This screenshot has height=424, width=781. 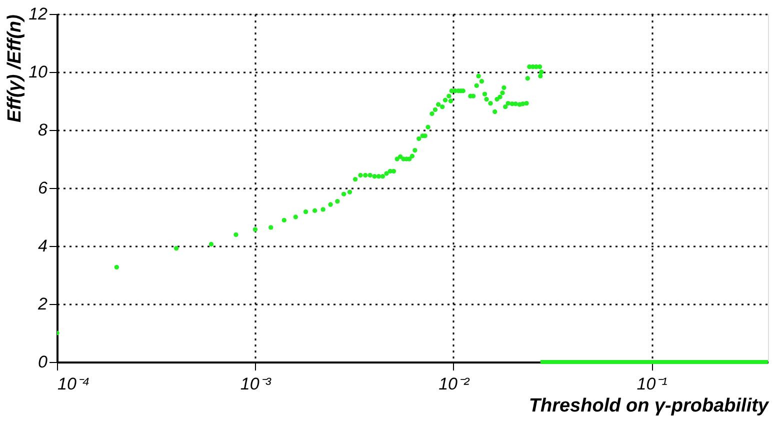 What do you see at coordinates (42, 304) in the screenshot?
I see `y-tick-label: 2` at bounding box center [42, 304].